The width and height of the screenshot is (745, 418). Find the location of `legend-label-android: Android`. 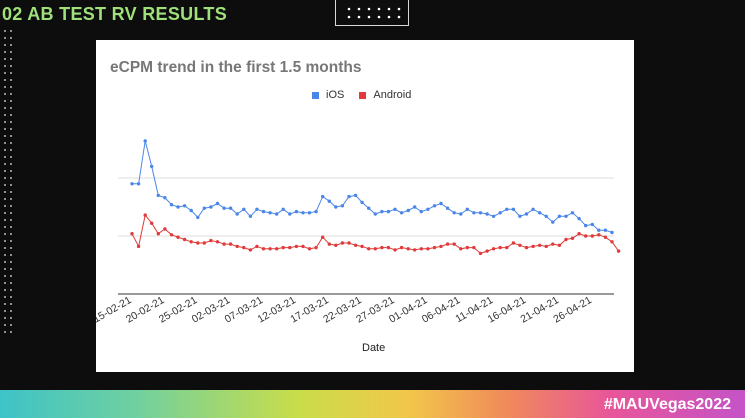

legend-label-android: Android is located at coordinates (392, 95).